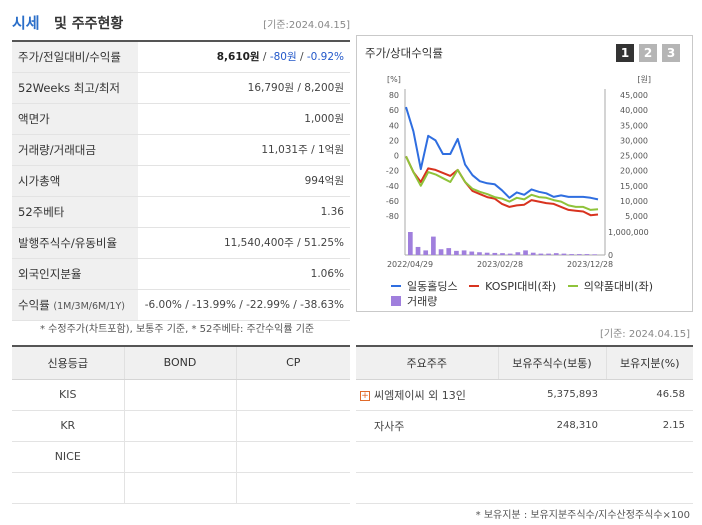 Image resolution: width=702 pixels, height=525 pixels. I want to click on agency-name, so click(68, 488).